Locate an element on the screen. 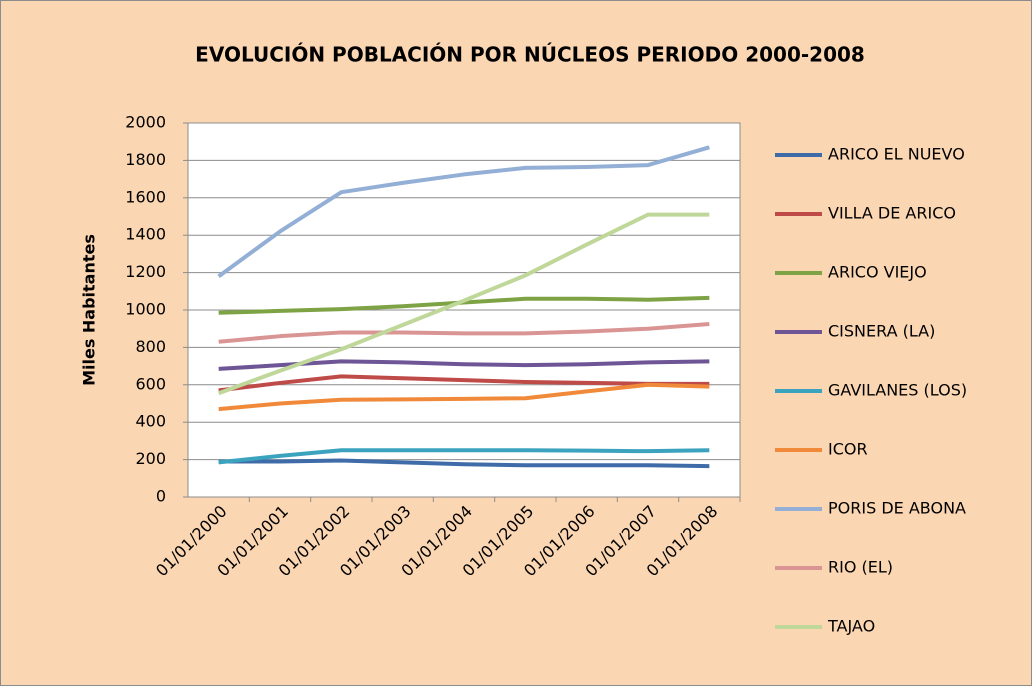 The height and width of the screenshot is (687, 1033). legend-label: TAJAO is located at coordinates (851, 626).